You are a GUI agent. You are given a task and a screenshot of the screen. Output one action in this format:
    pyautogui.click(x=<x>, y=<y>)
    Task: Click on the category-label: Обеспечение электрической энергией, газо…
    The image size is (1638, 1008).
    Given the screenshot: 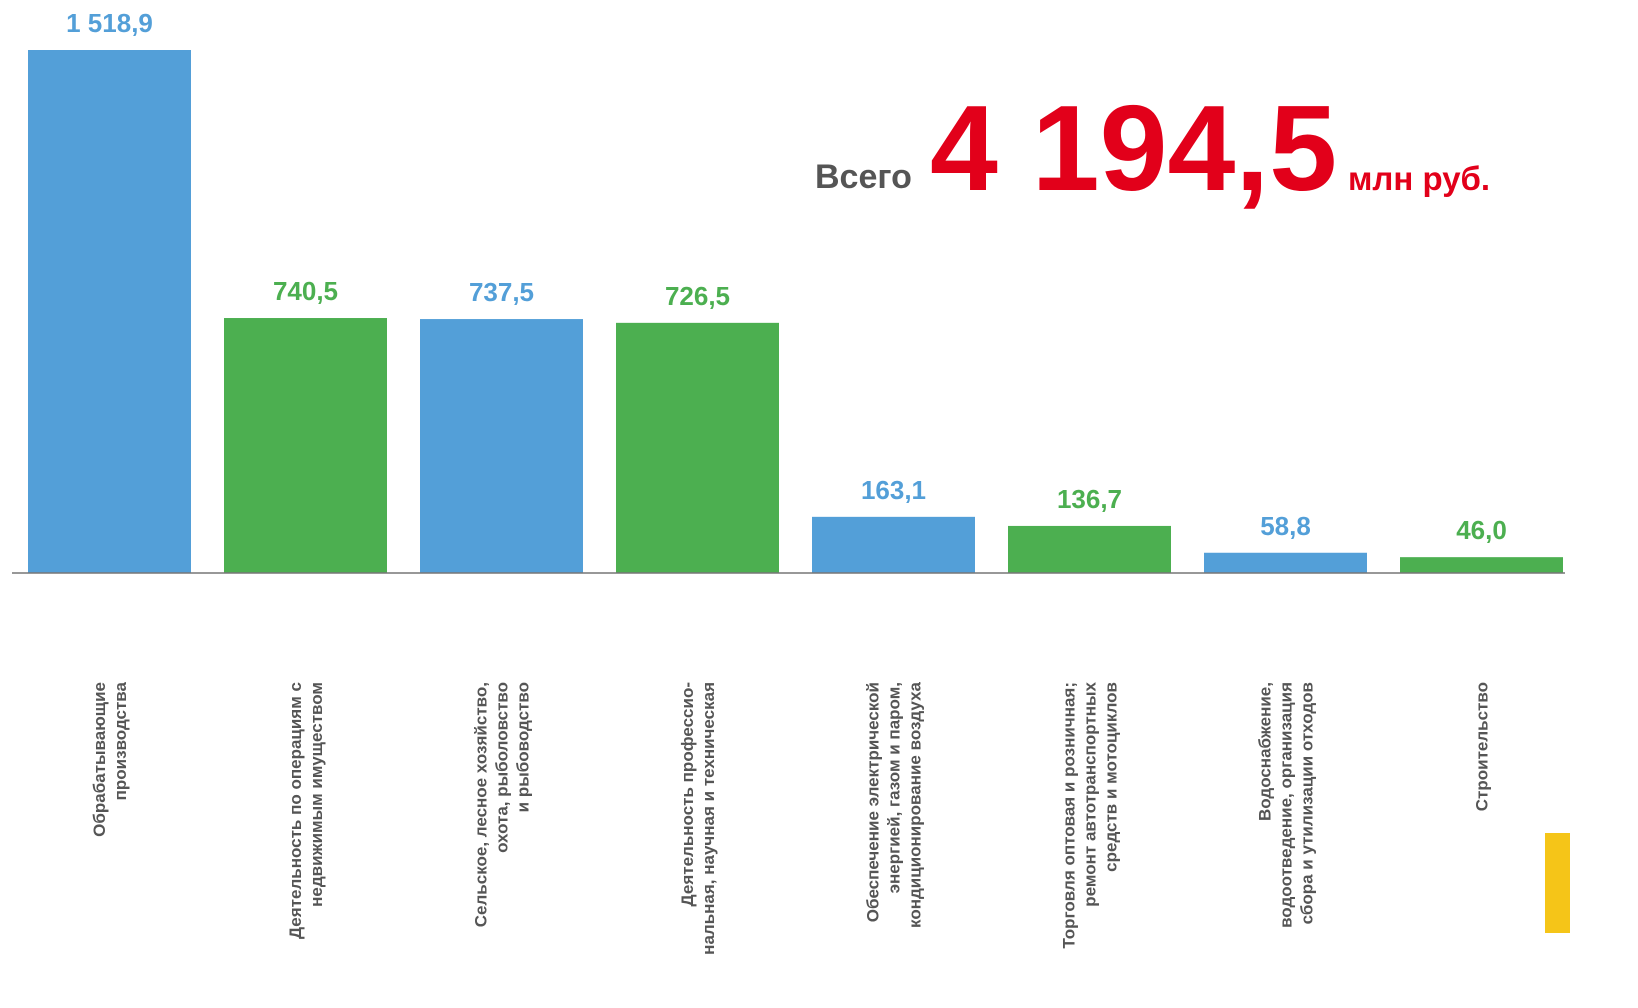 What is the action you would take?
    pyautogui.click(x=893, y=805)
    